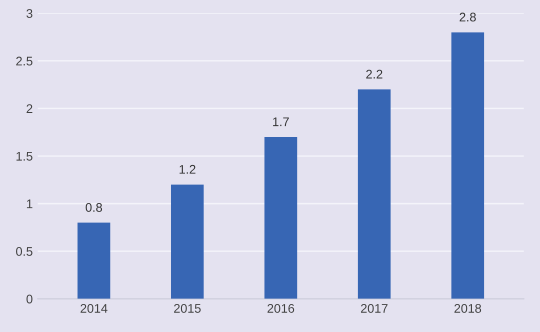 Image resolution: width=540 pixels, height=332 pixels. Describe the element at coordinates (468, 17) in the screenshot. I see `data-label: 2.8` at that location.